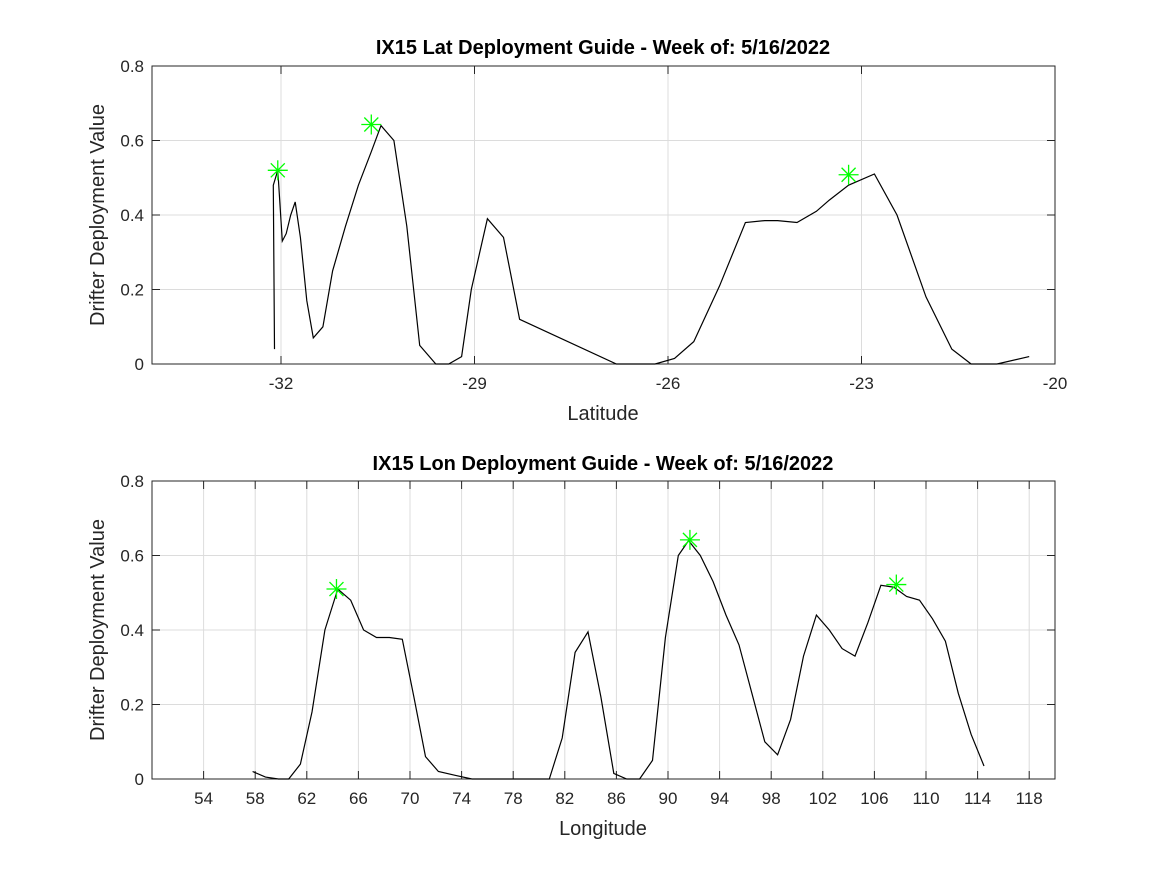 The height and width of the screenshot is (875, 1167). I want to click on lat-y-tick-label: 0, so click(139, 364).